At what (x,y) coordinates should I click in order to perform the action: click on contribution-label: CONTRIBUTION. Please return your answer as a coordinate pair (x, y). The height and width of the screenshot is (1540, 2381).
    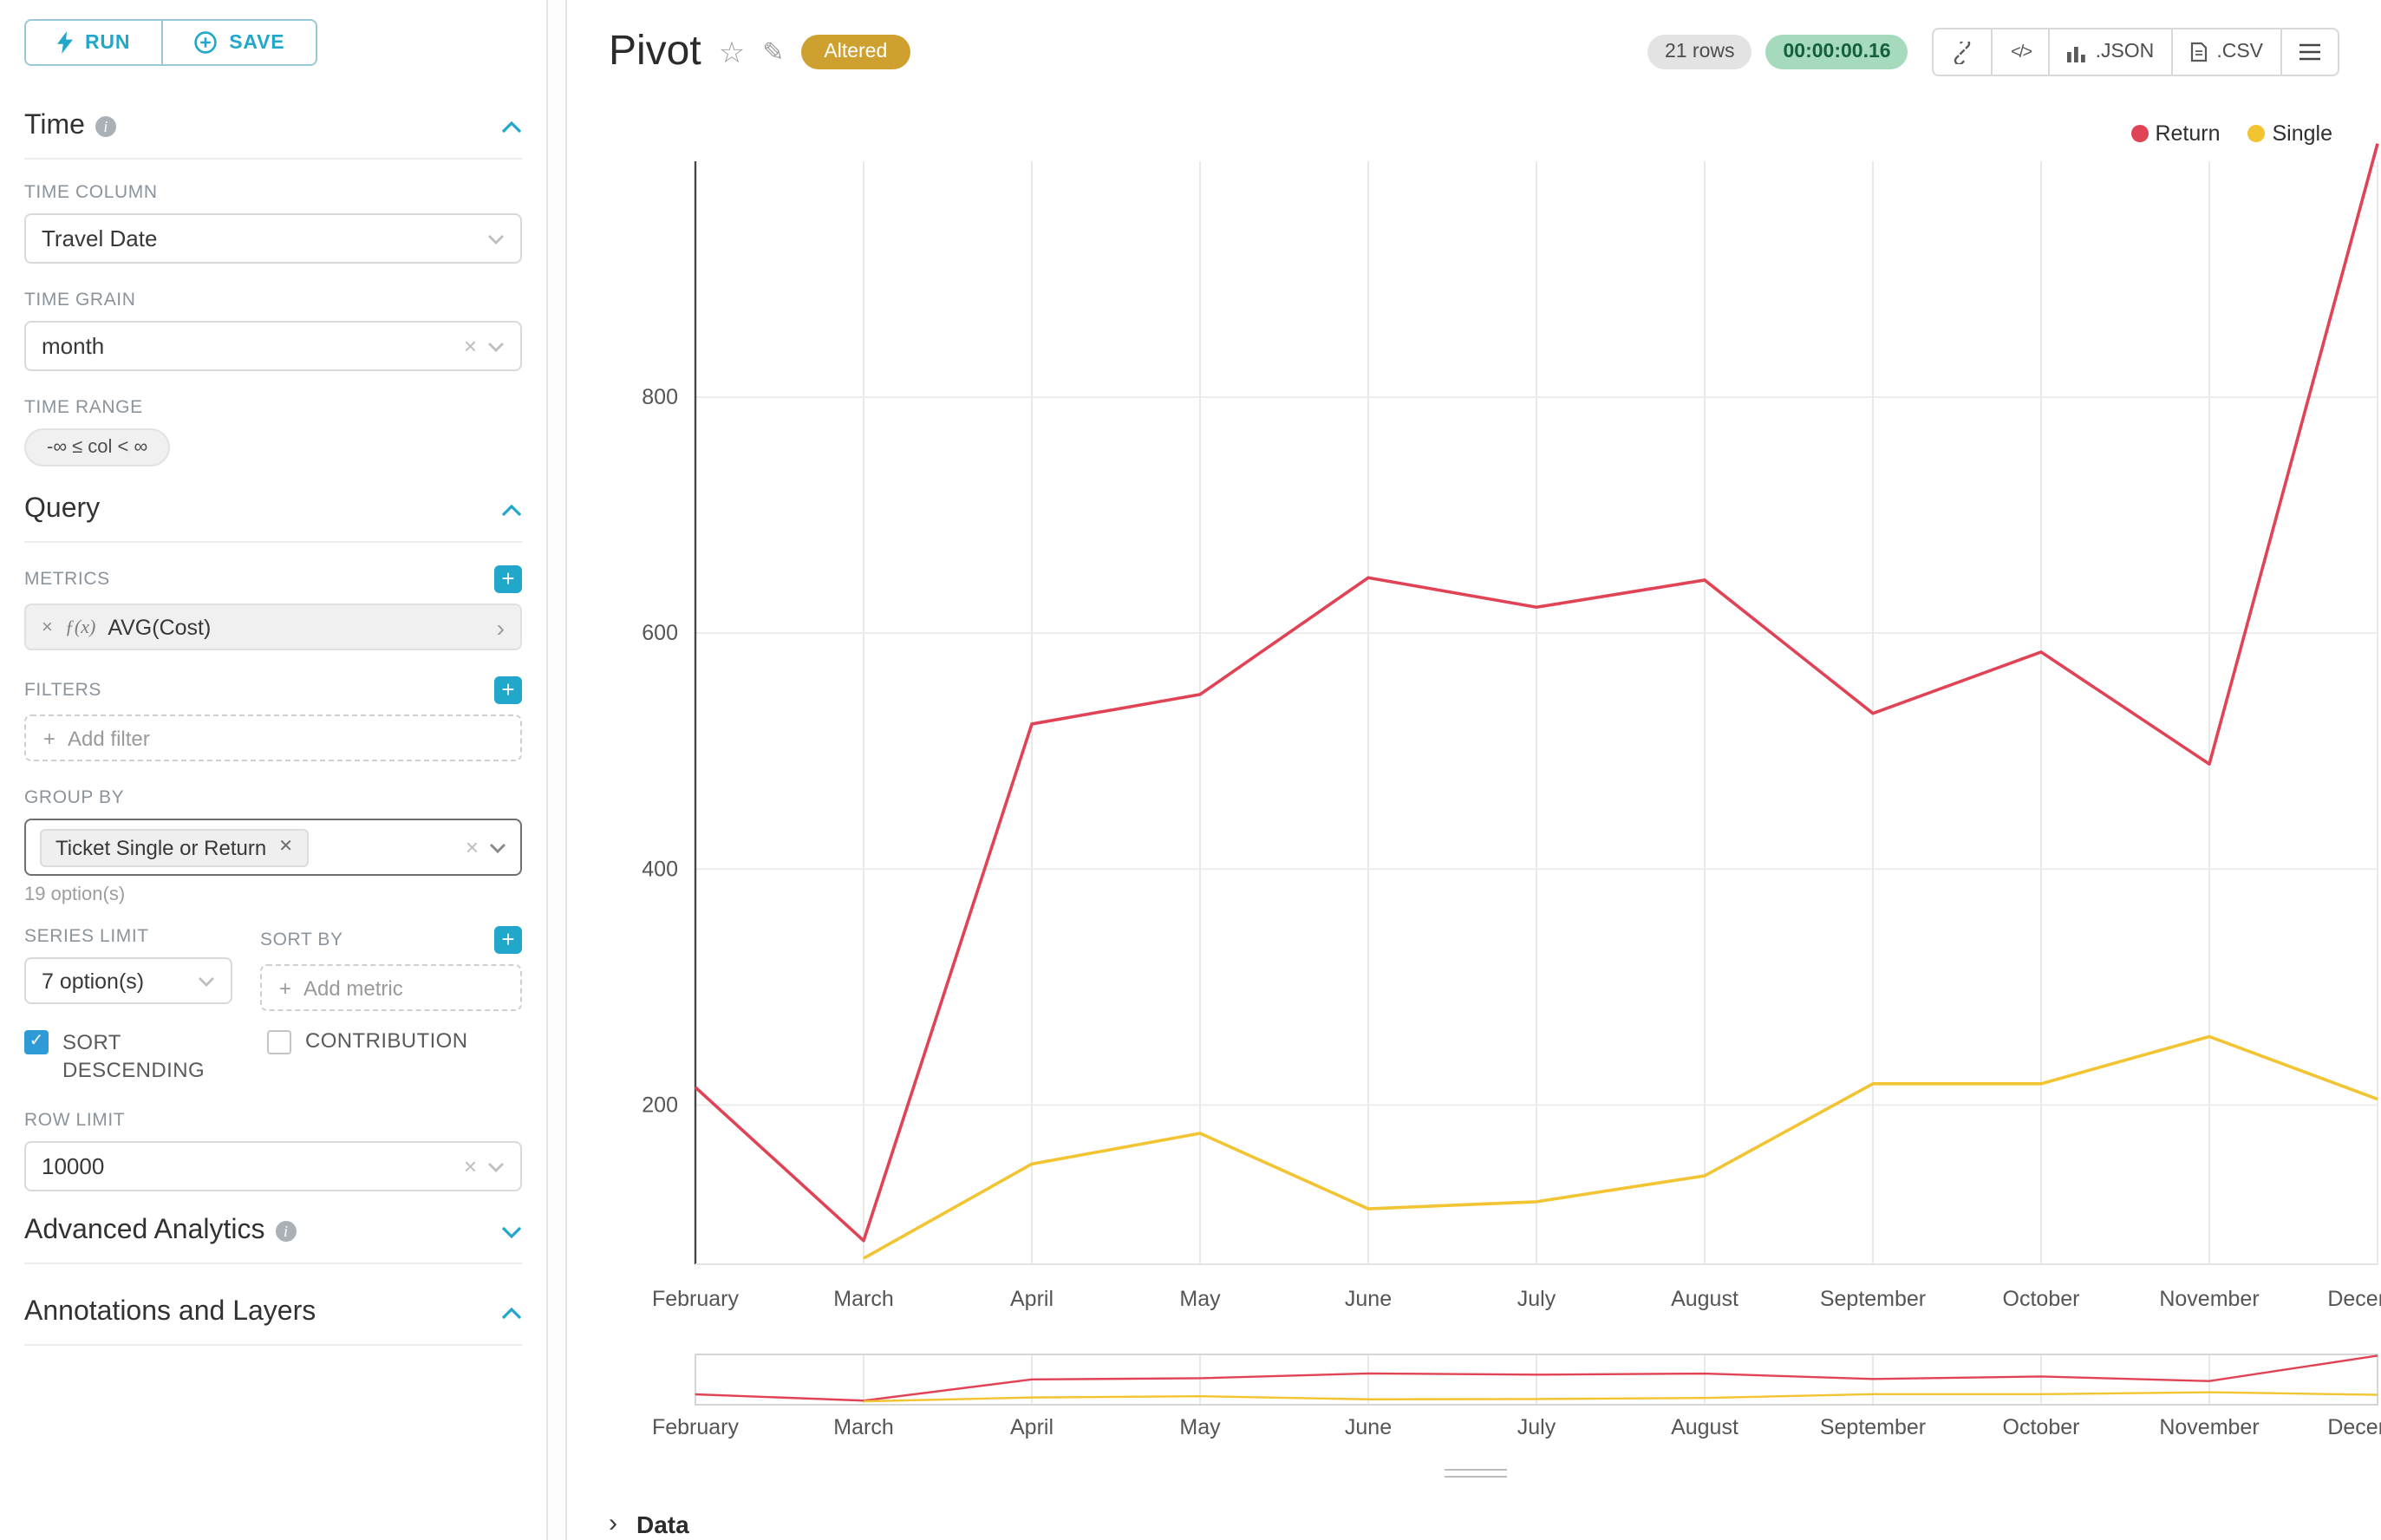
    Looking at the image, I should click on (387, 1040).